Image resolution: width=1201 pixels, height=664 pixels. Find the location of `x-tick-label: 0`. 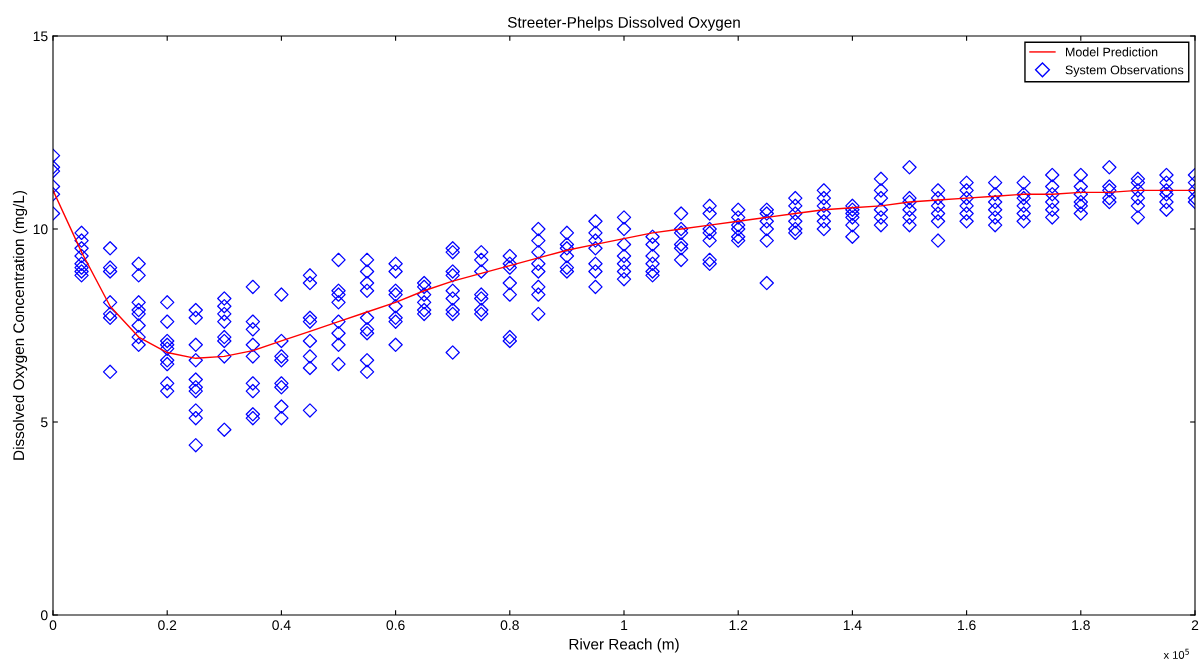

x-tick-label: 0 is located at coordinates (53, 625).